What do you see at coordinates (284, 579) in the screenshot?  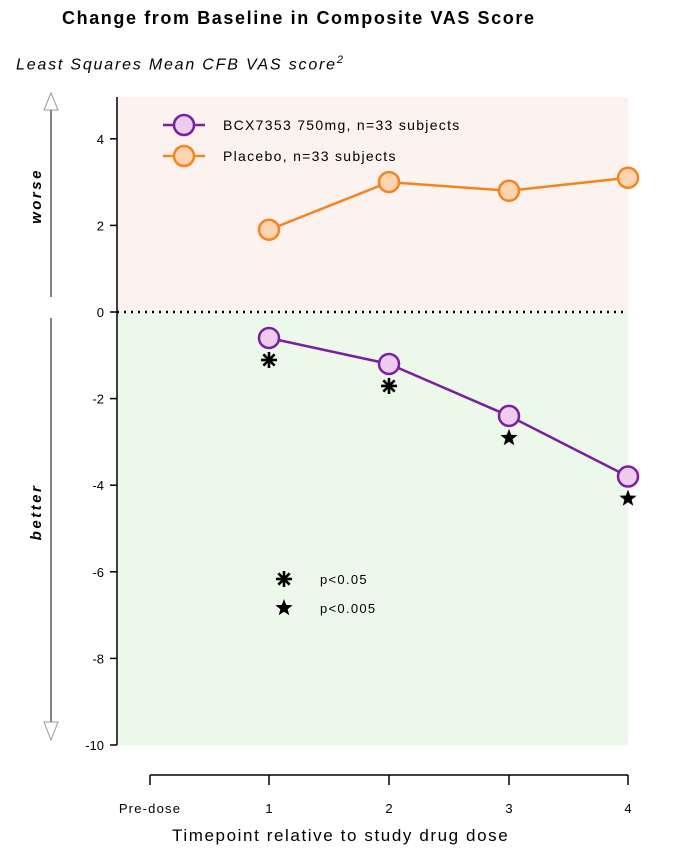 I see `legend-asterisk-icon` at bounding box center [284, 579].